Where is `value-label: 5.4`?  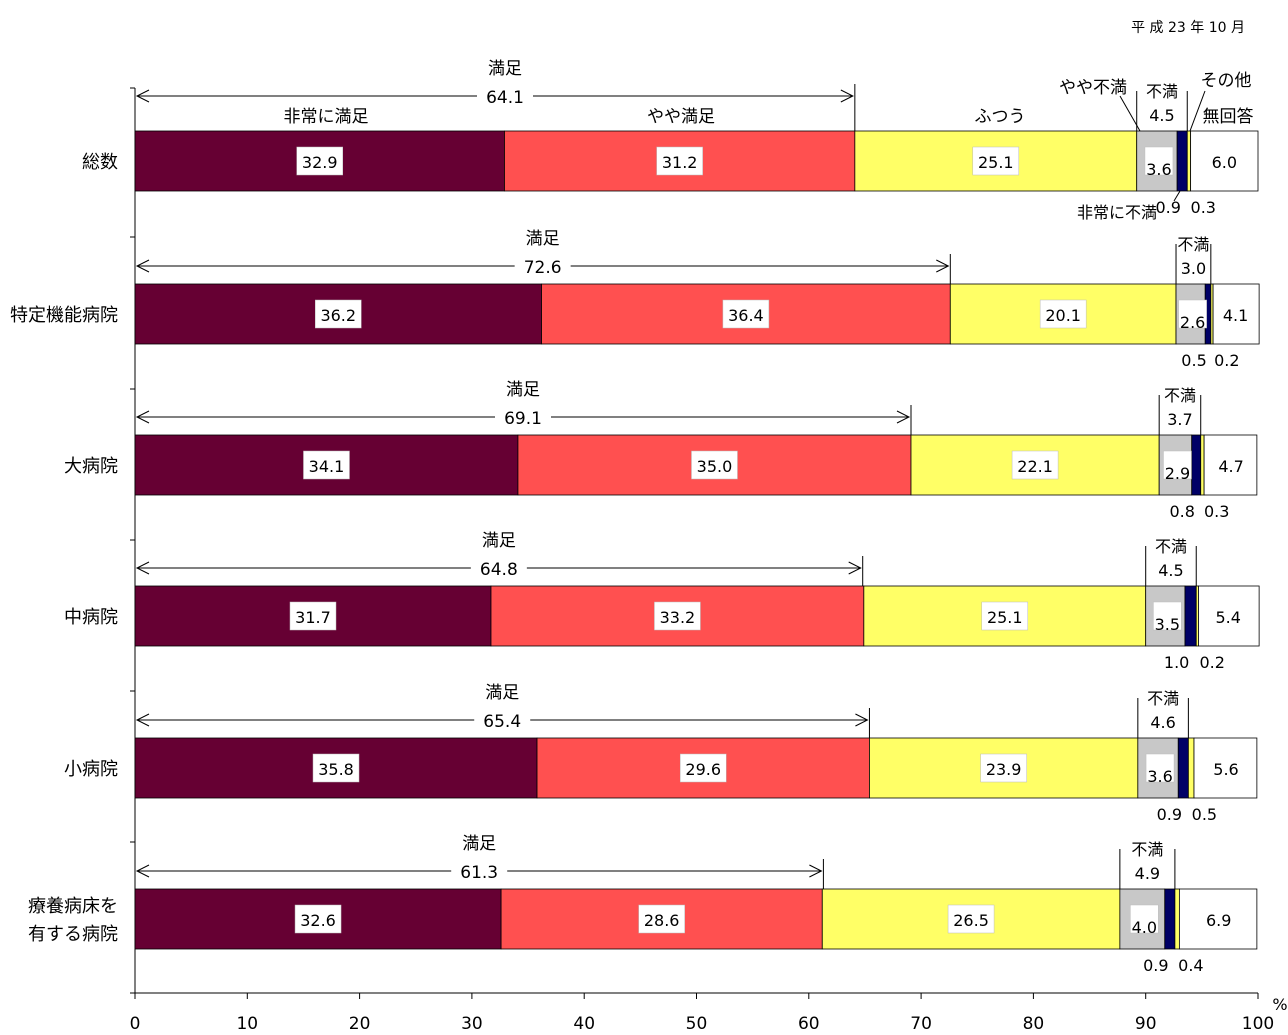
value-label: 5.4 is located at coordinates (1228, 617).